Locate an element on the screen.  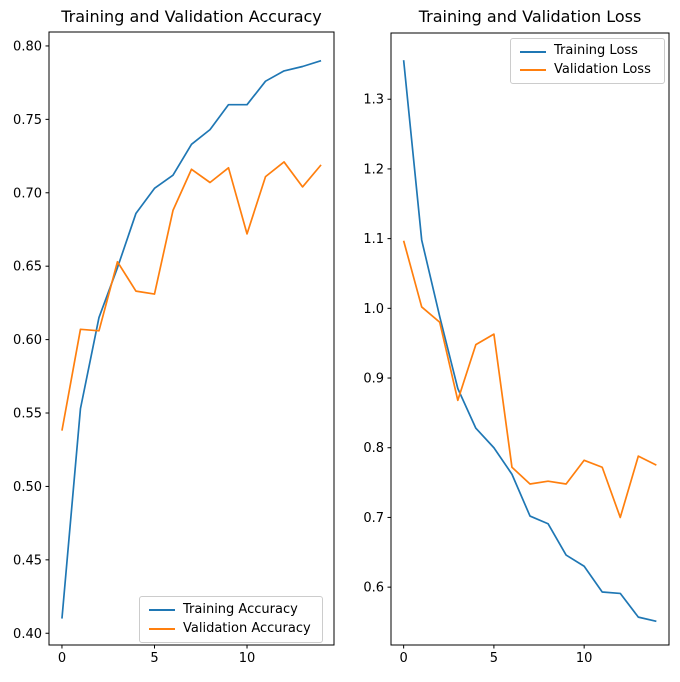
validation-accuracy-legend-label: Validation Accuracy is located at coordinates (247, 628).